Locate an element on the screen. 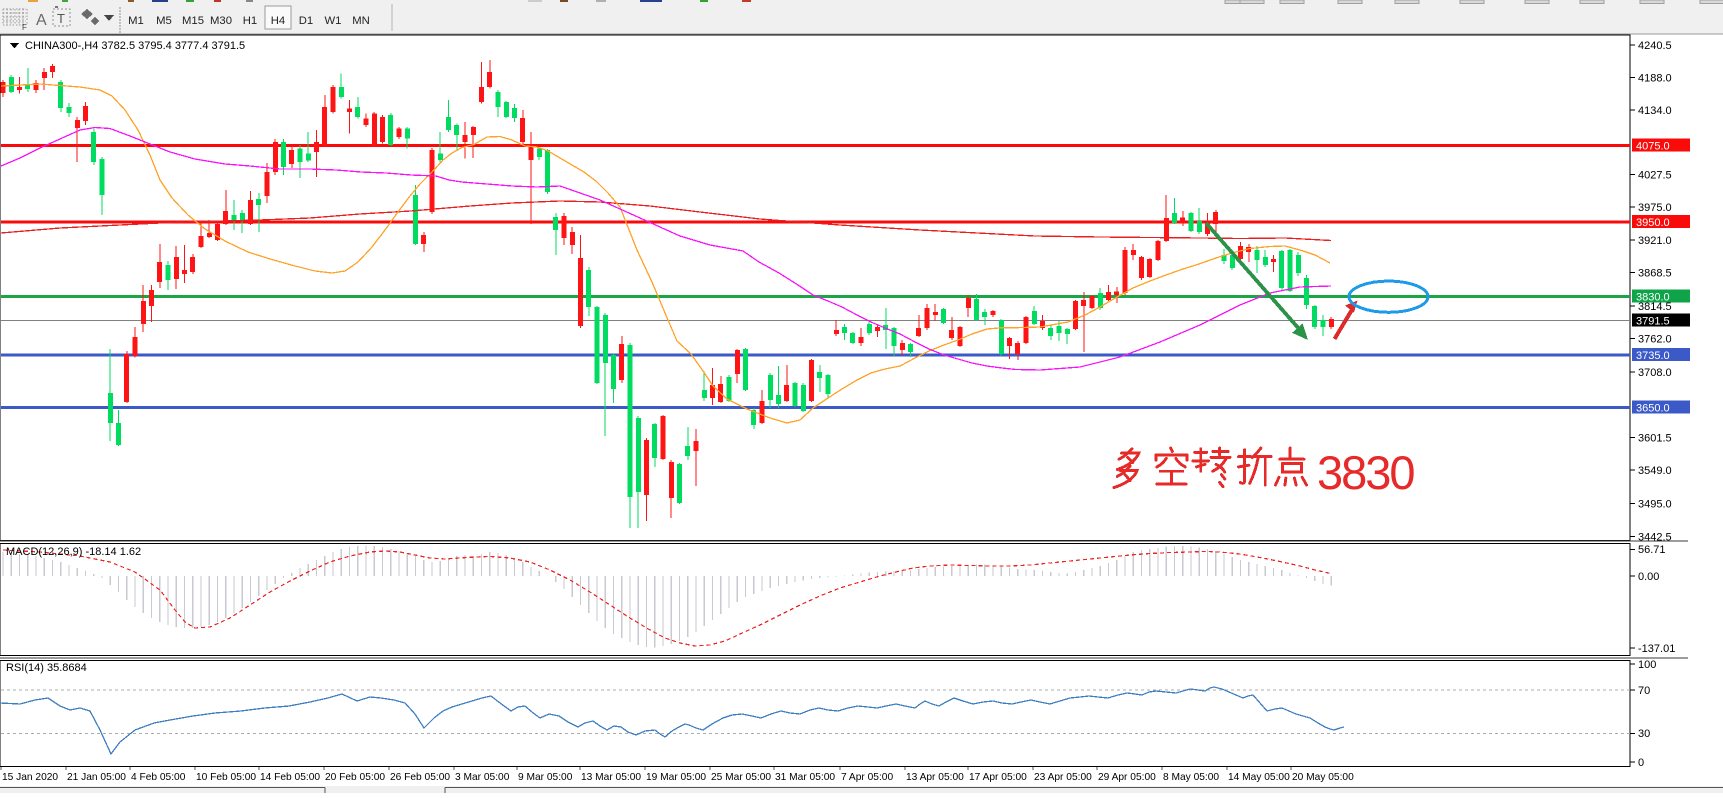  svg-text: 4027.5 is located at coordinates (1655, 176).